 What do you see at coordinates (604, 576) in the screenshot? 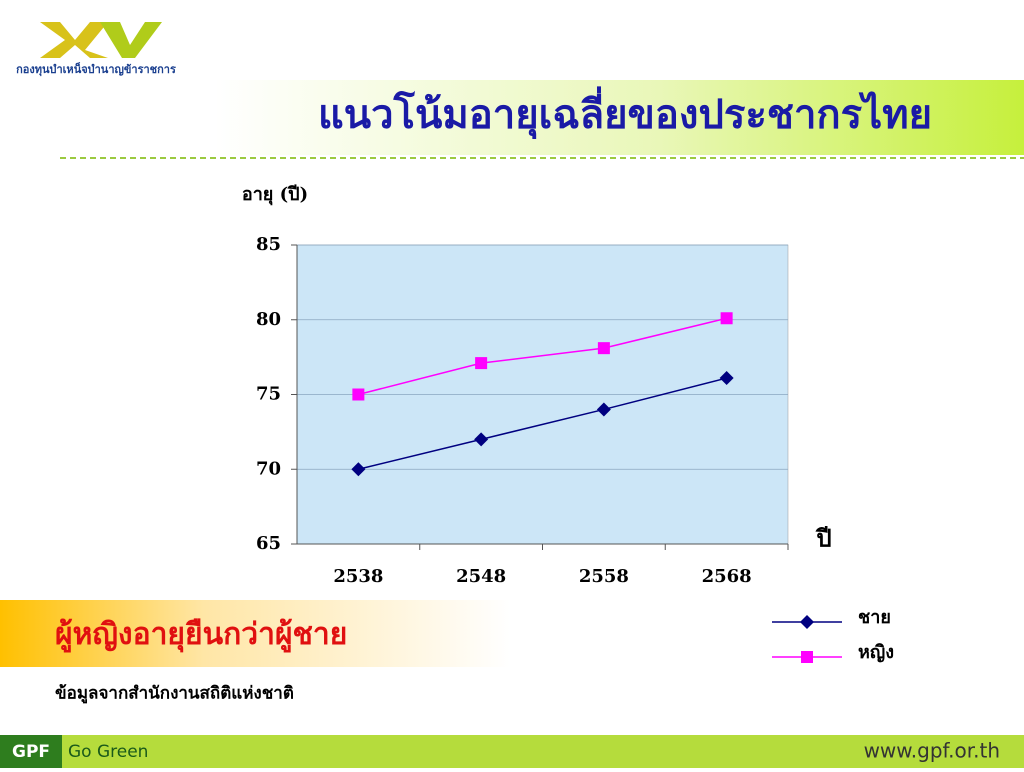
I see `x-tick-label: 2558` at bounding box center [604, 576].